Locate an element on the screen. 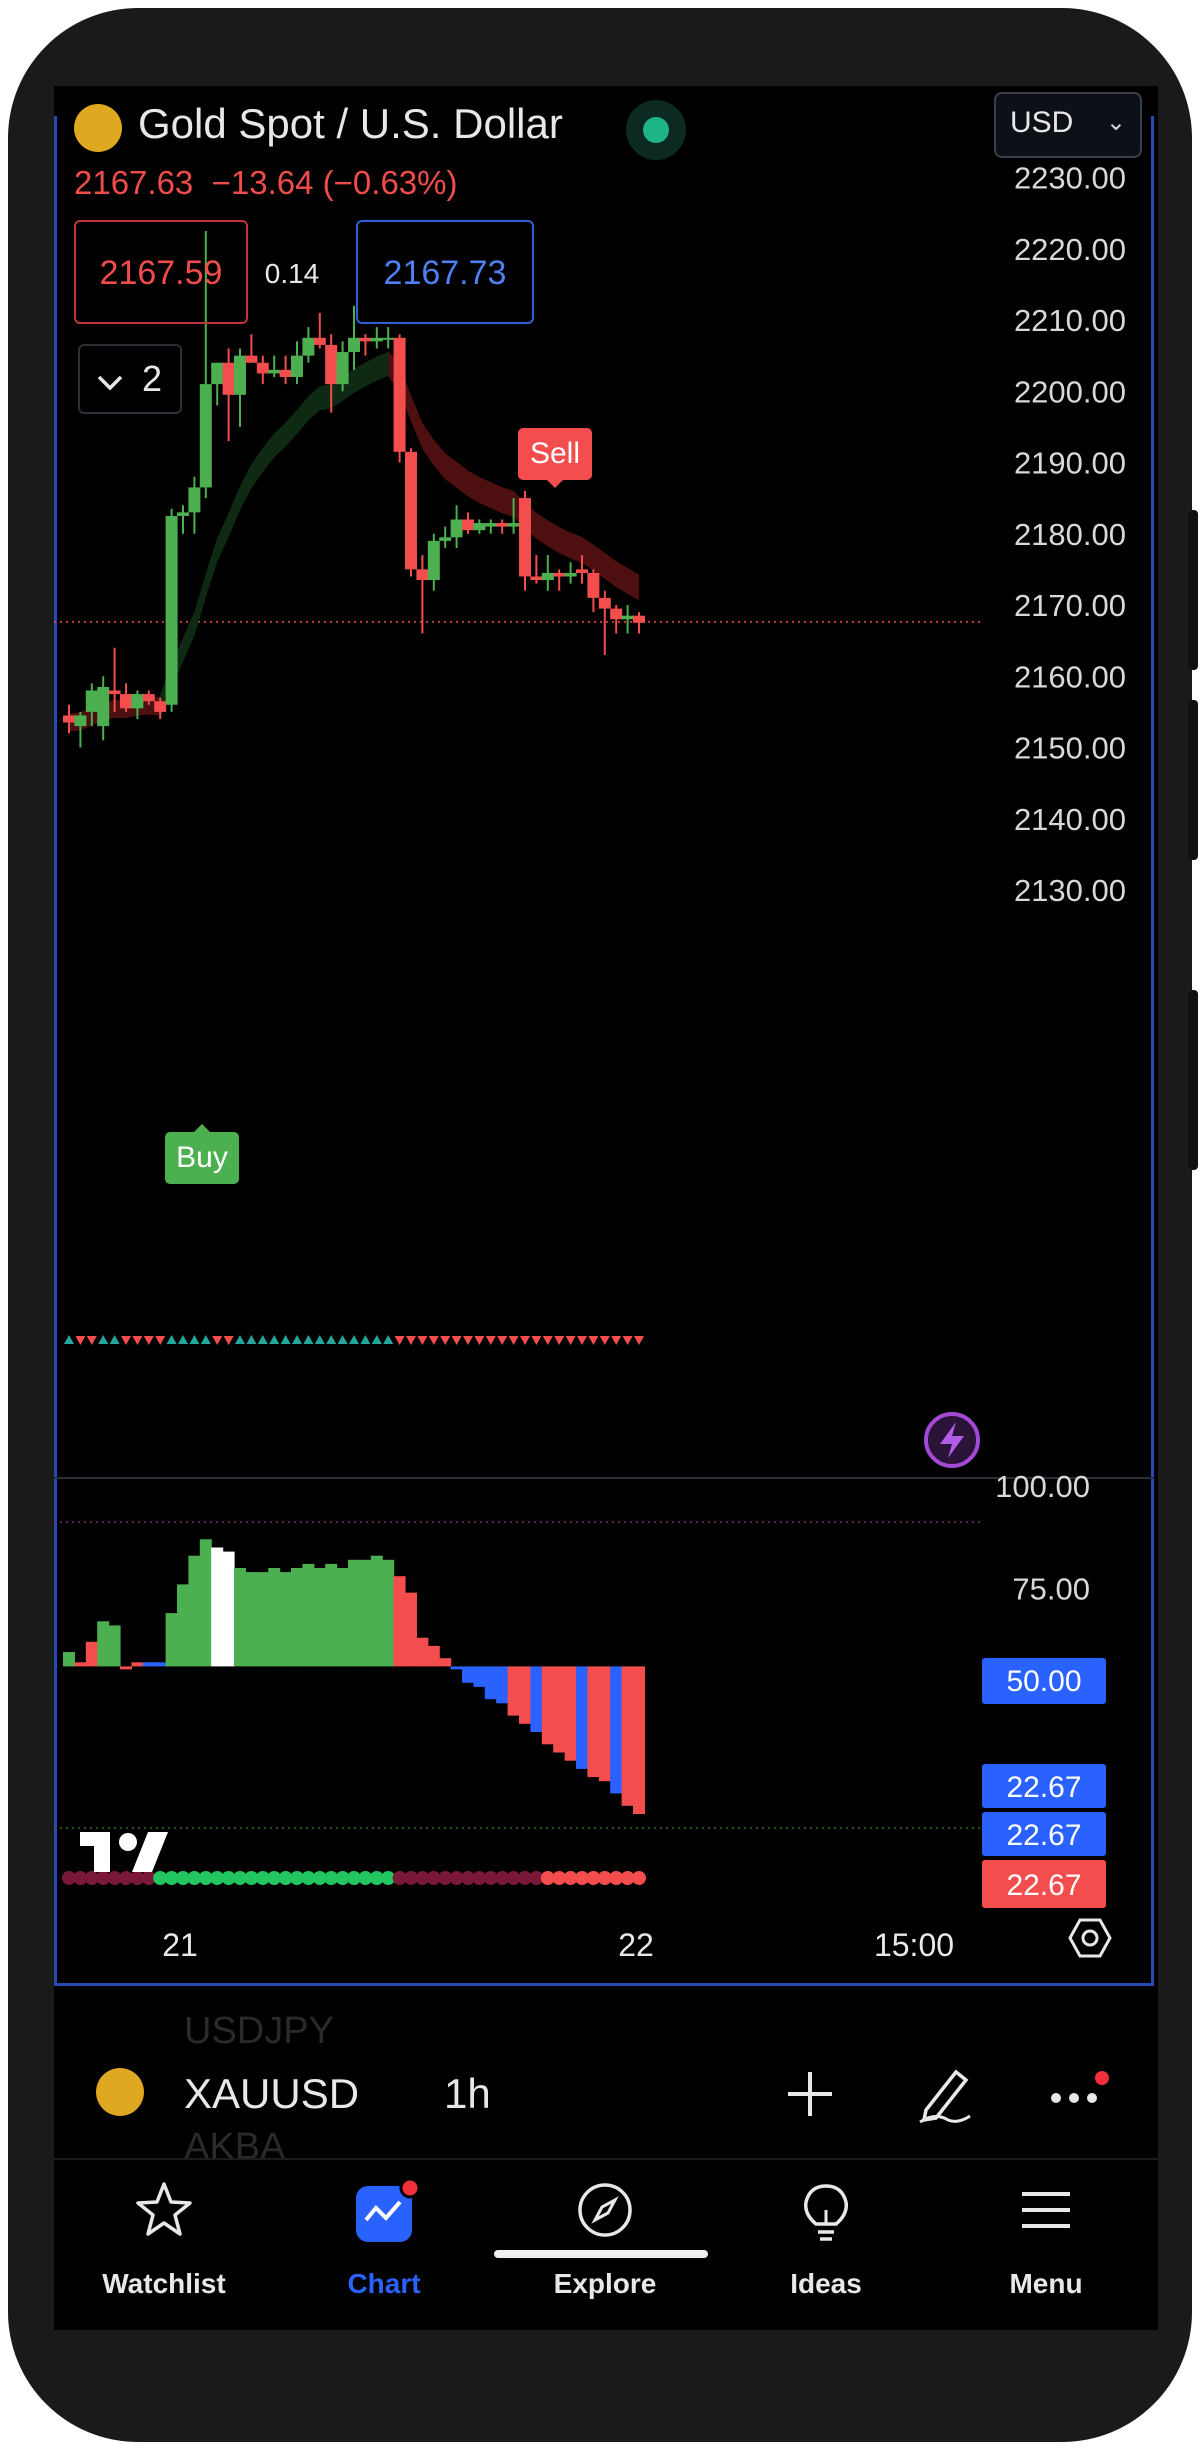 Image resolution: width=1200 pixels, height=2450 pixels. timeframe: 1h is located at coordinates (467, 2093).